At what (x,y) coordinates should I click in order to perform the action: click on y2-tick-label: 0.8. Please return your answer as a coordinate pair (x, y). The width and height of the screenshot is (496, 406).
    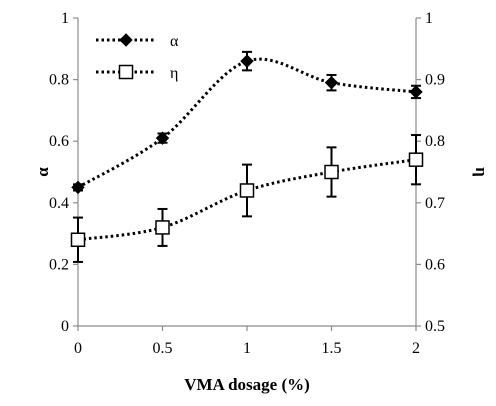
    Looking at the image, I should click on (435, 141).